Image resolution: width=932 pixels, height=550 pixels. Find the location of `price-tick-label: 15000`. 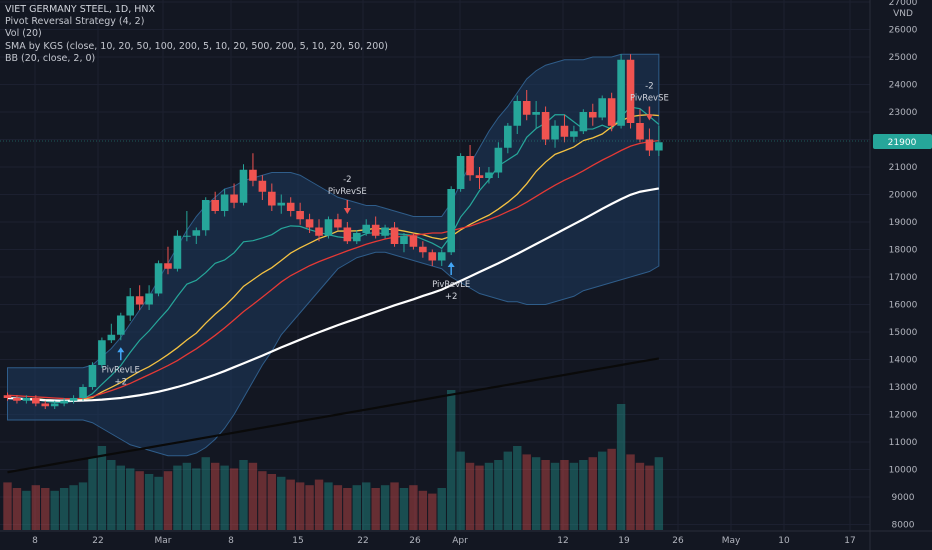

price-tick-label: 15000 is located at coordinates (903, 333).